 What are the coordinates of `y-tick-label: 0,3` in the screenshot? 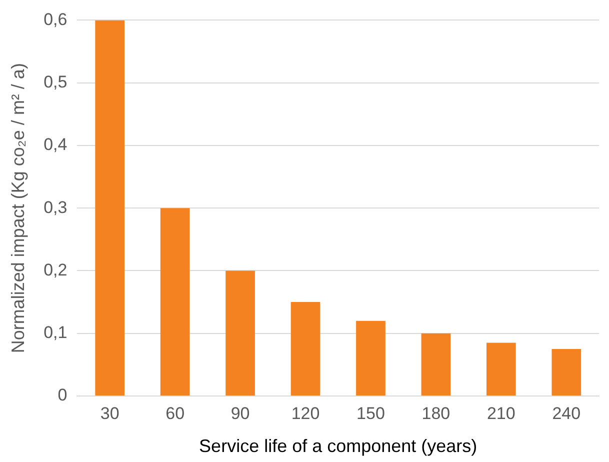 It's located at (56, 207).